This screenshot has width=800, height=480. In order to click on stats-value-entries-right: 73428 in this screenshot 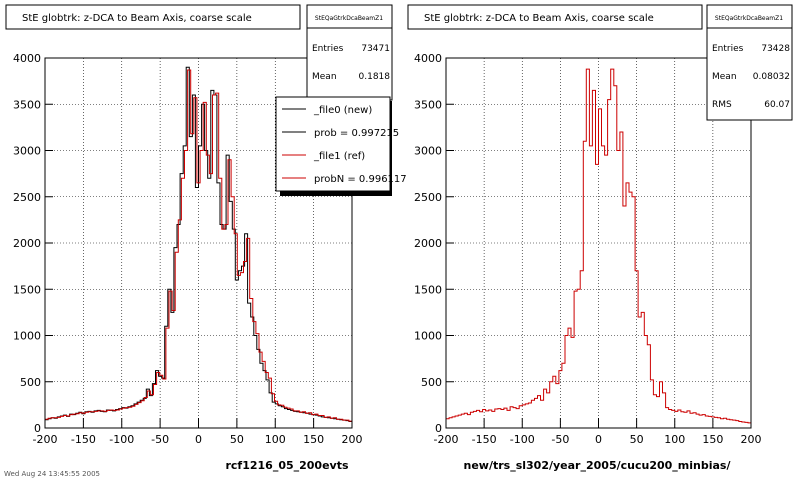, I will do `click(775, 49)`.